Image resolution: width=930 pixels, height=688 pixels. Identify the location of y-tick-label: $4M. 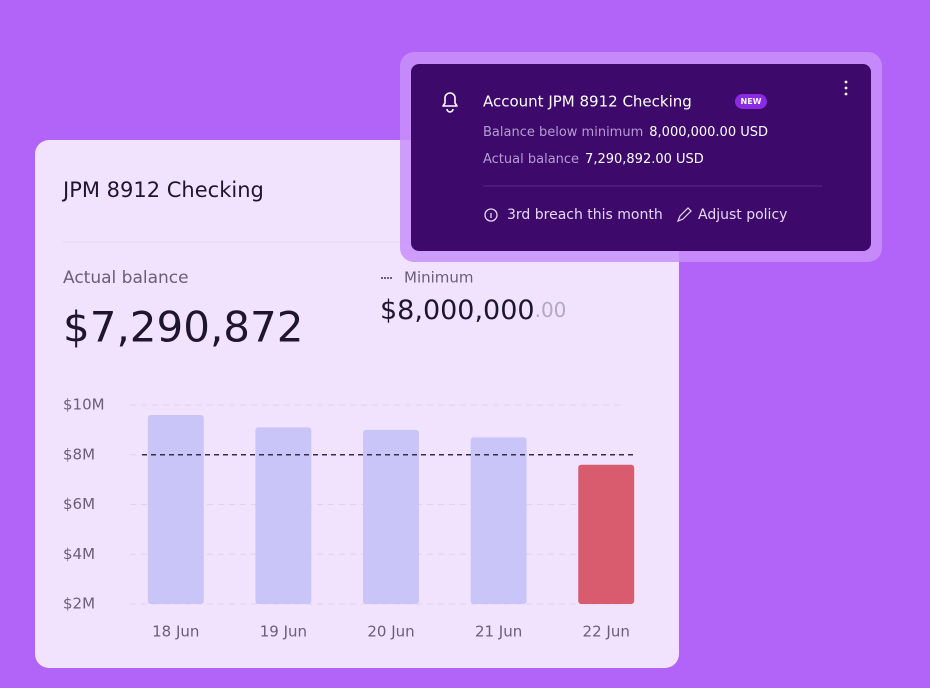
(79, 554).